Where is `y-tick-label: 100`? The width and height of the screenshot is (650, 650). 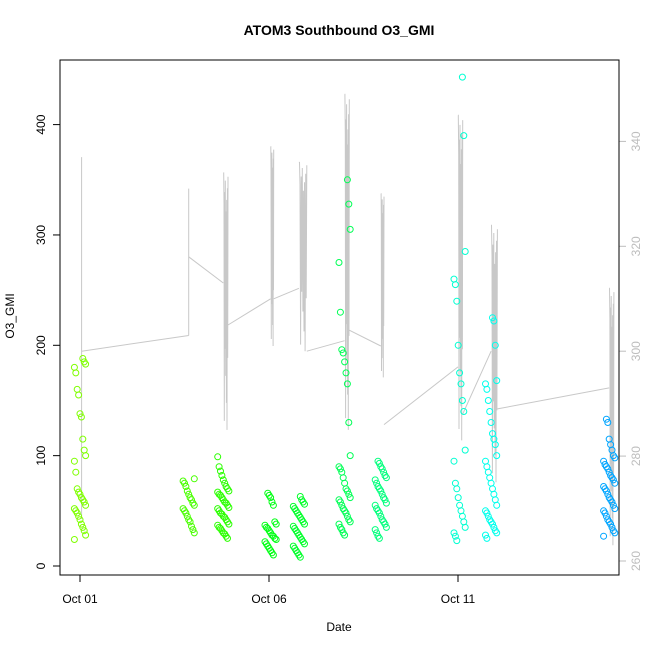 y-tick-label: 100 is located at coordinates (41, 455).